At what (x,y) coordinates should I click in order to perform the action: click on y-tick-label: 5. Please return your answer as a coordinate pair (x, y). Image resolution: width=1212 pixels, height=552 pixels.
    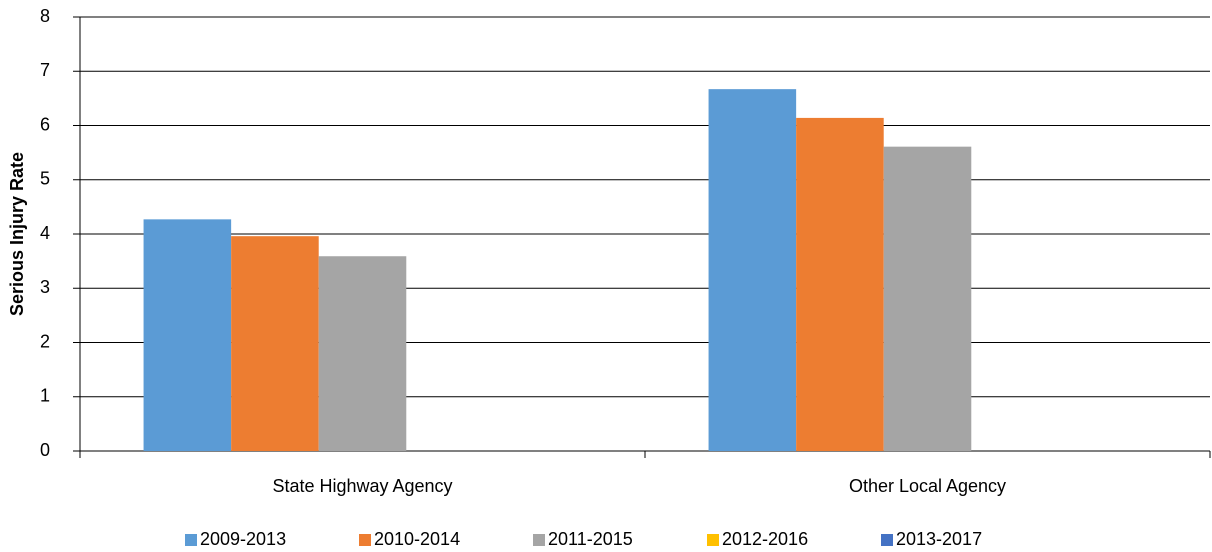
    Looking at the image, I should click on (45, 179).